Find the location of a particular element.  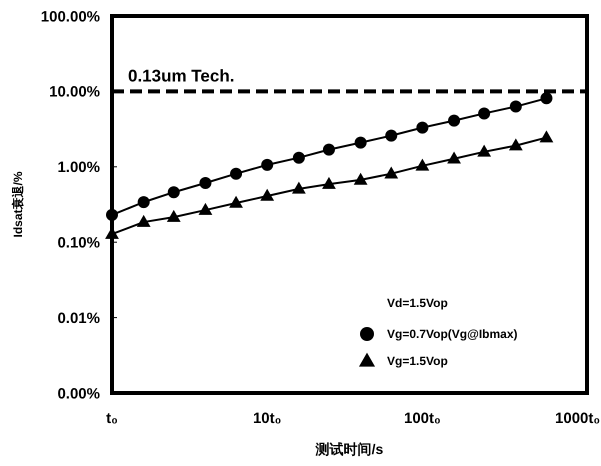

legend-label: Vg=1.5Vop is located at coordinates (417, 361).